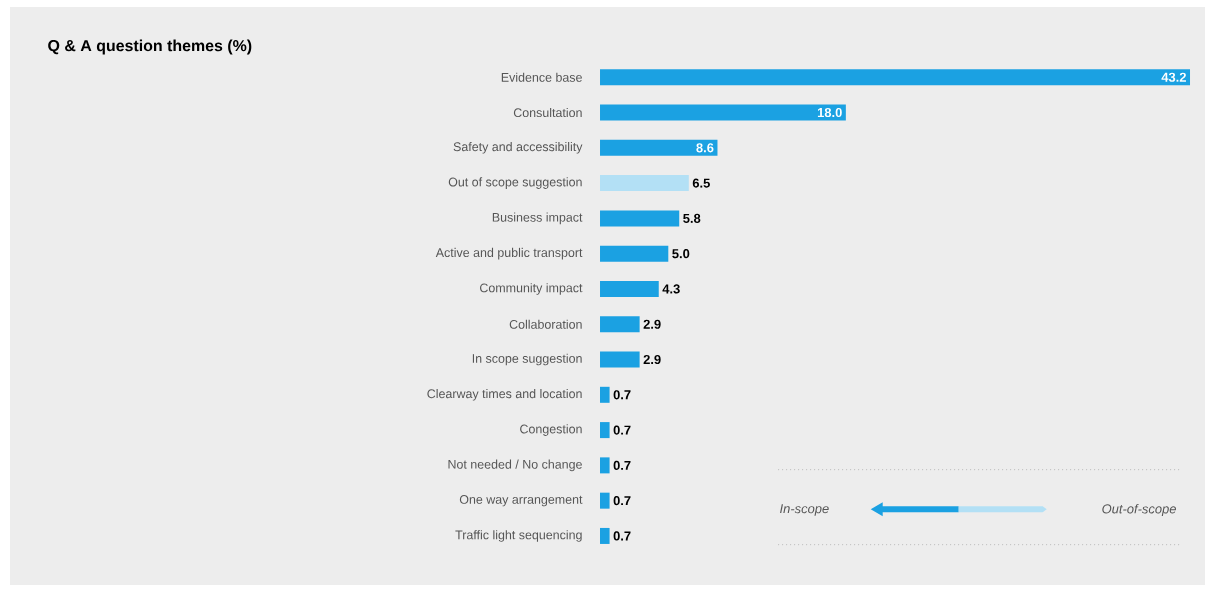  Describe the element at coordinates (829, 112) in the screenshot. I see `data-label: 18.0` at that location.